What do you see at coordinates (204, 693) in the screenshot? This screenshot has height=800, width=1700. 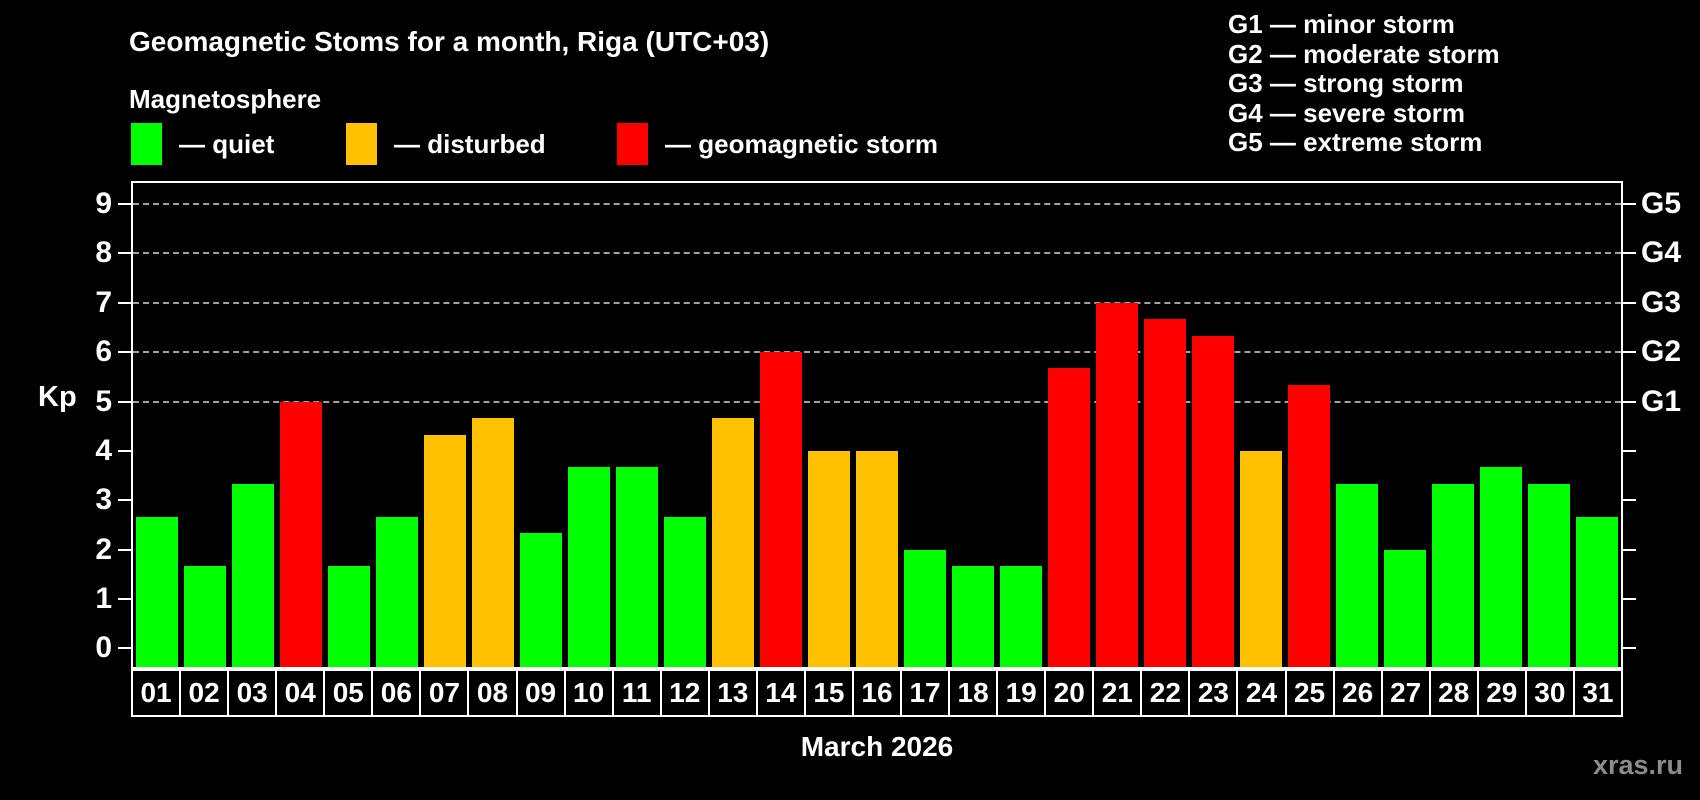 I see `day-label-02: 02` at bounding box center [204, 693].